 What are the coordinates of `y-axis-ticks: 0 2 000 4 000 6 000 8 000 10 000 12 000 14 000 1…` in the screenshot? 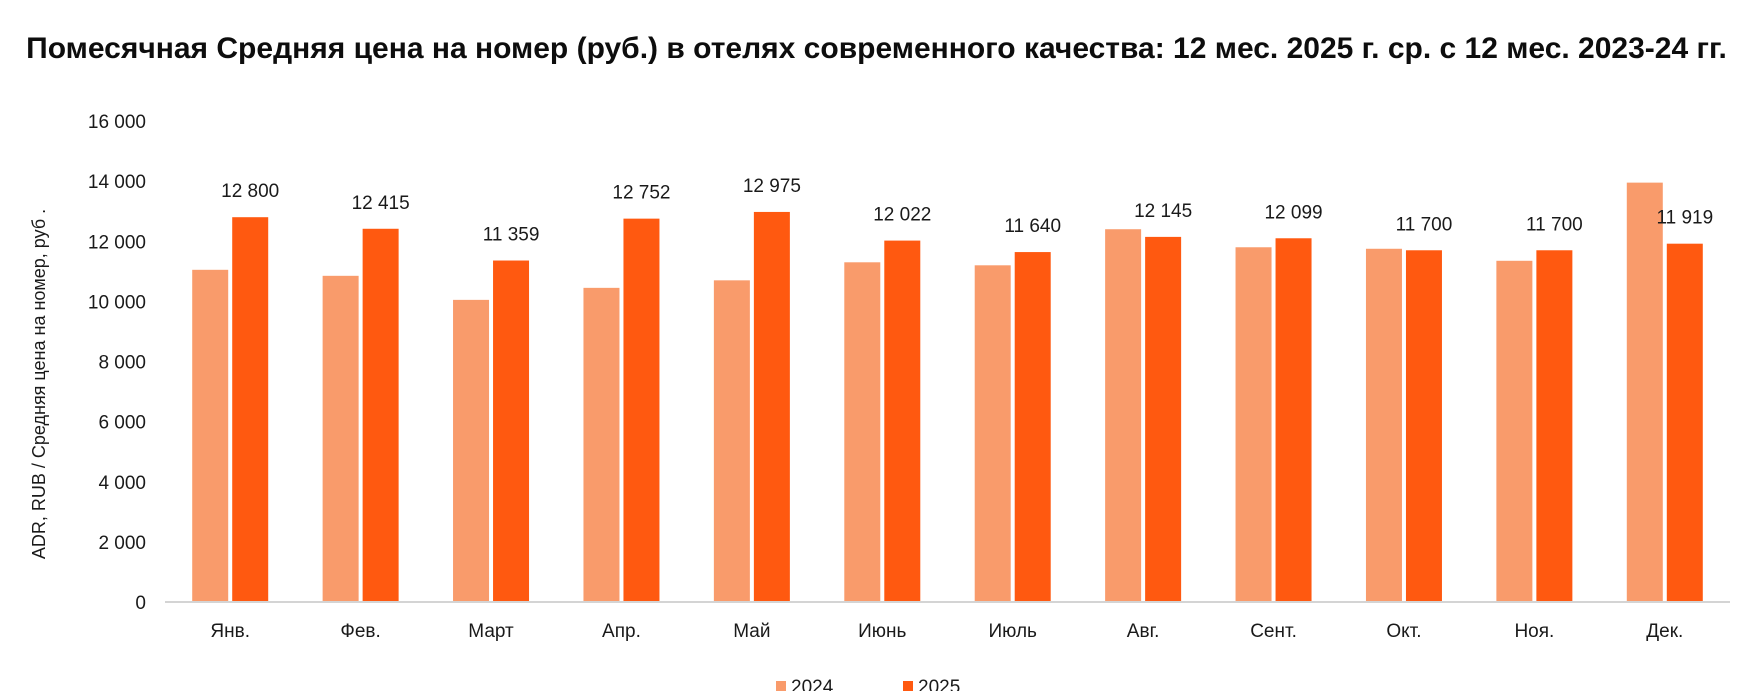 It's located at (117, 363).